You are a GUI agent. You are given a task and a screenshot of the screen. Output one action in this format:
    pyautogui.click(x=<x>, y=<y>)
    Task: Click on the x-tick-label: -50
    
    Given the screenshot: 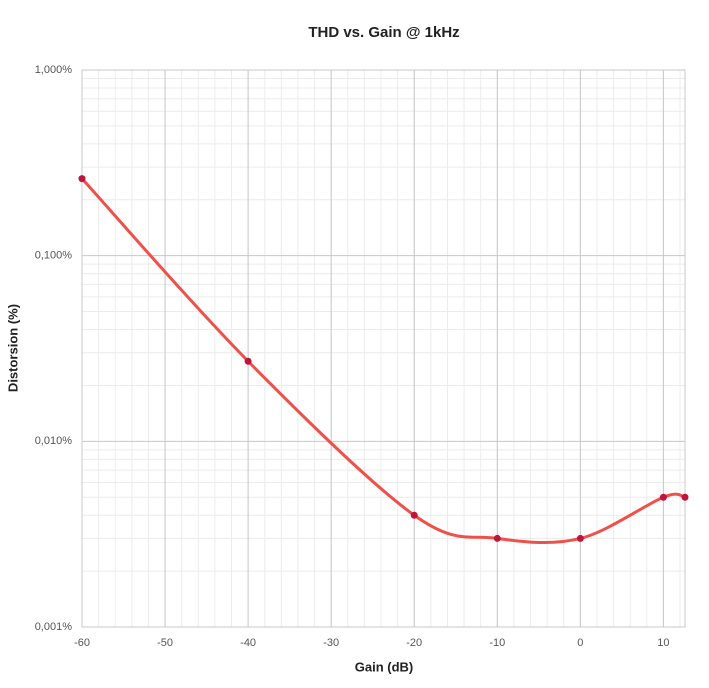 What is the action you would take?
    pyautogui.click(x=165, y=643)
    